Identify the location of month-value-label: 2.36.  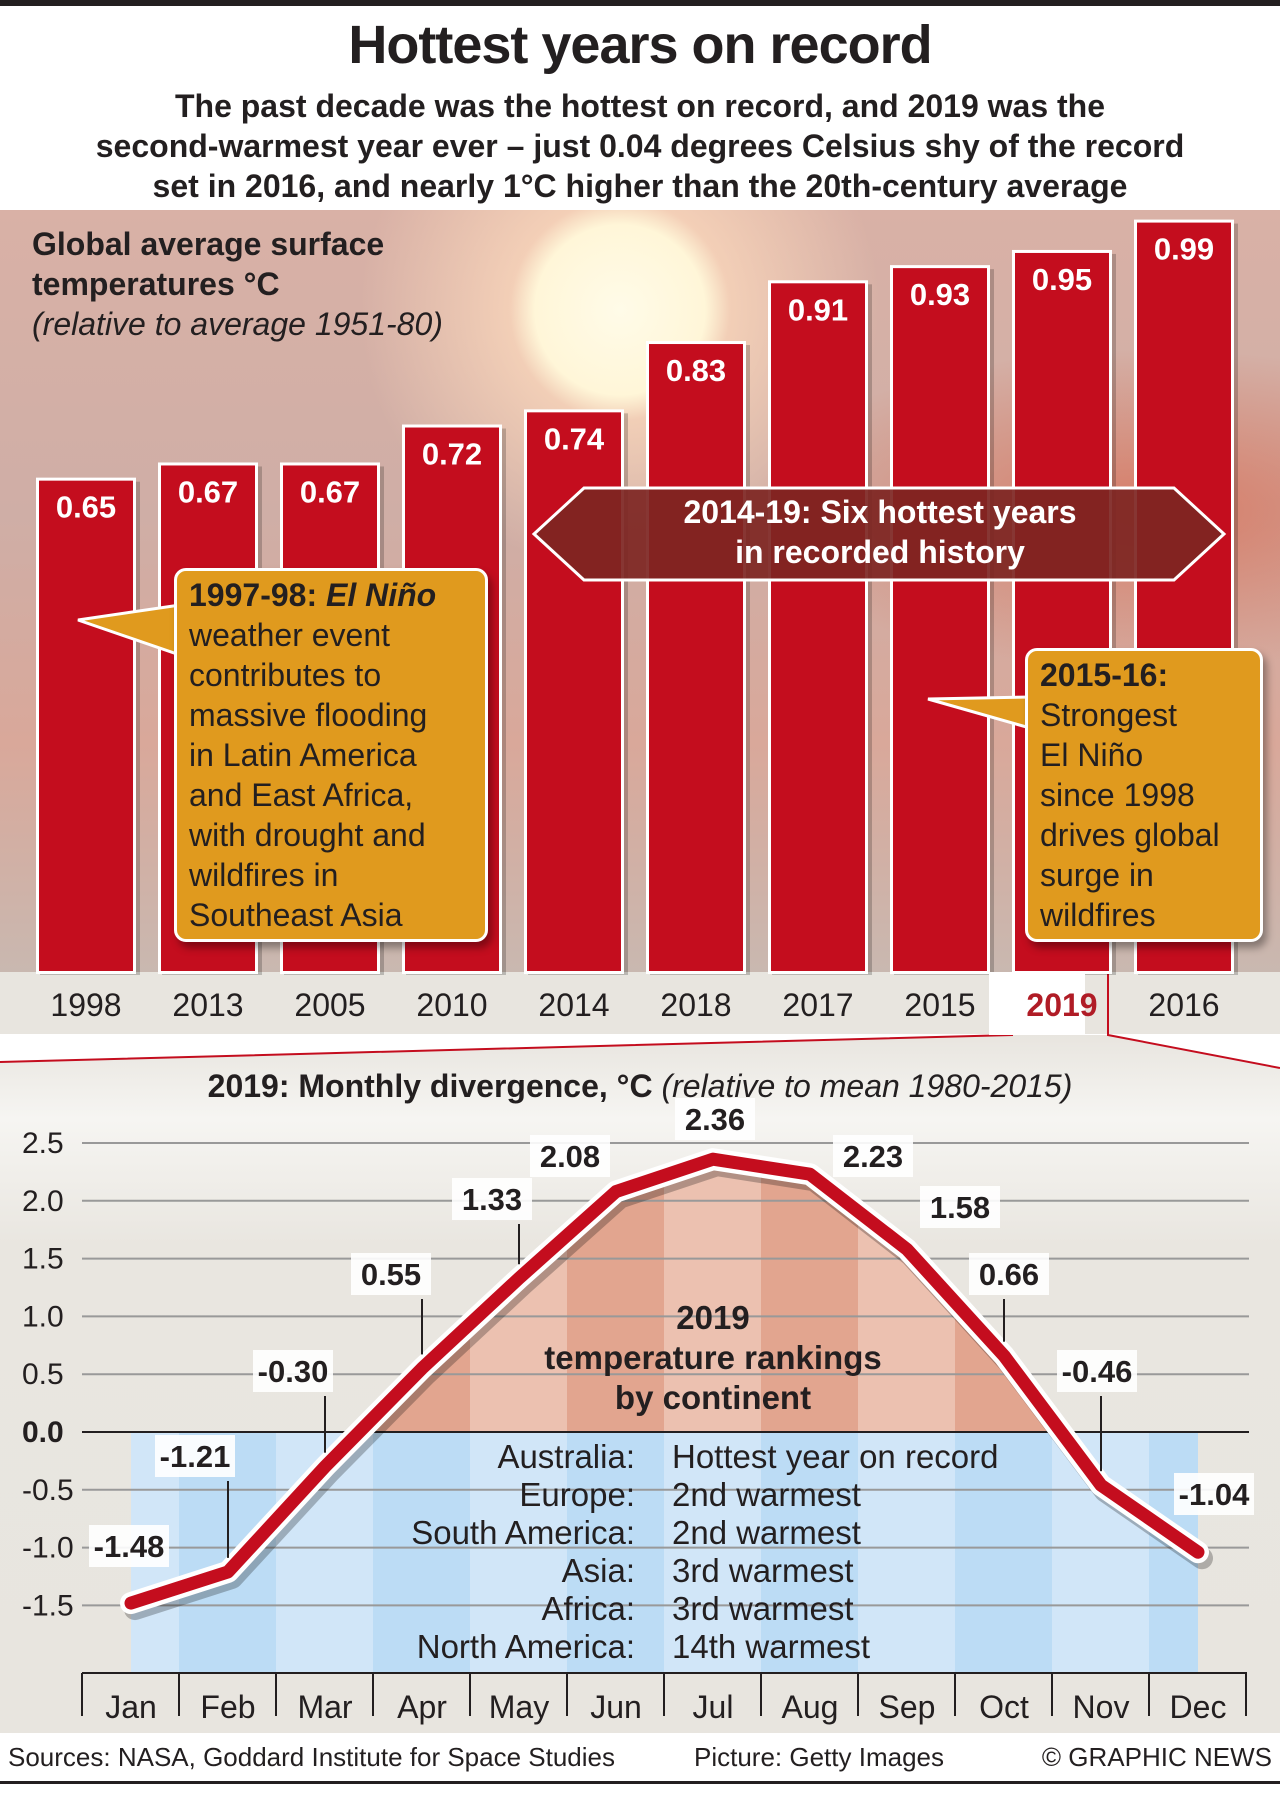
(715, 1119).